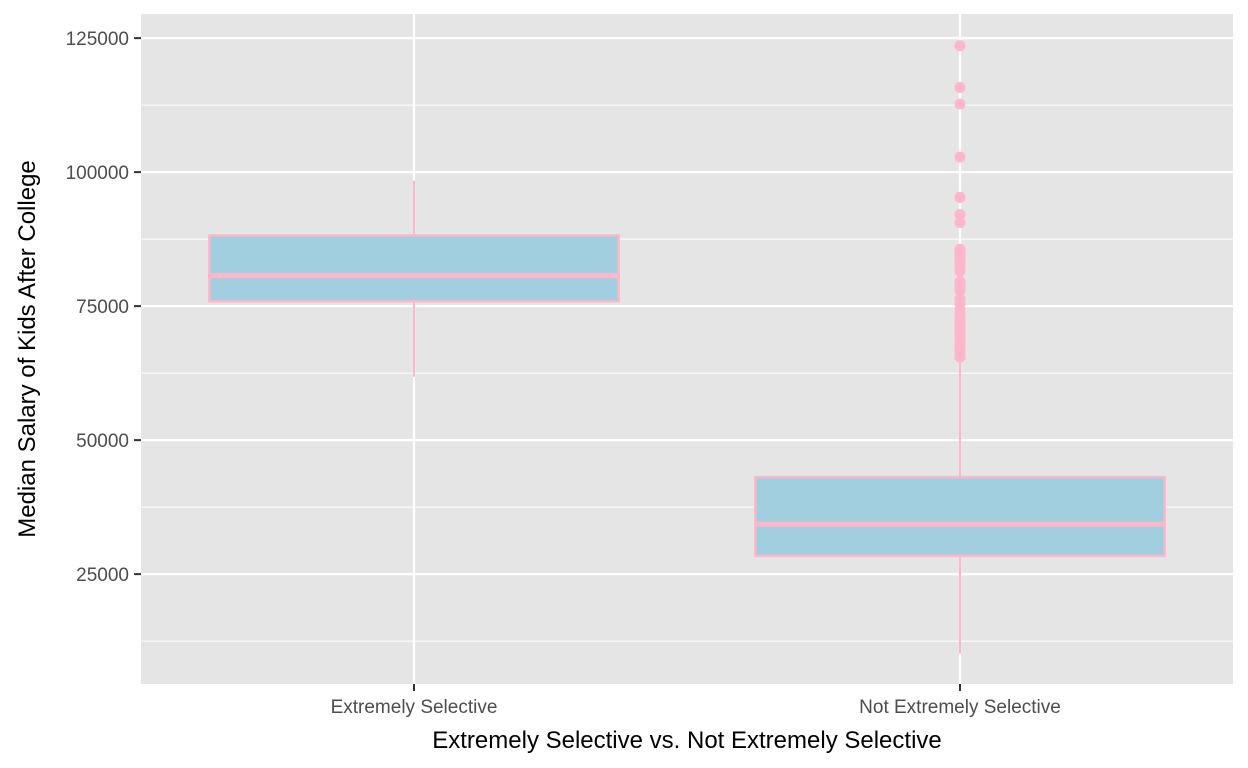  I want to click on y-tick-label: 100000, so click(97, 173).